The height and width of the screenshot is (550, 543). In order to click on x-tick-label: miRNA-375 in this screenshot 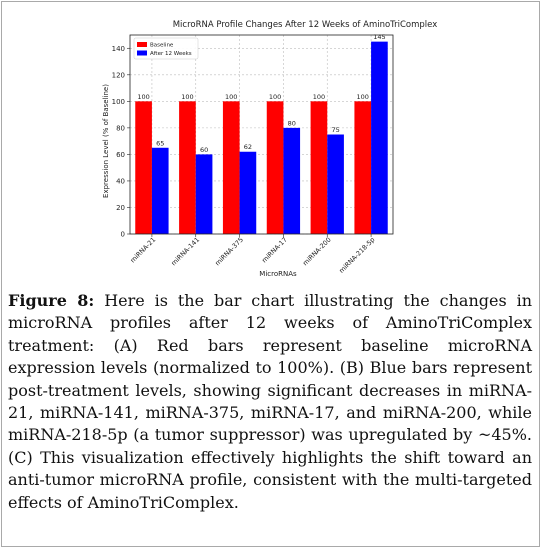, I will do `click(229, 252)`.